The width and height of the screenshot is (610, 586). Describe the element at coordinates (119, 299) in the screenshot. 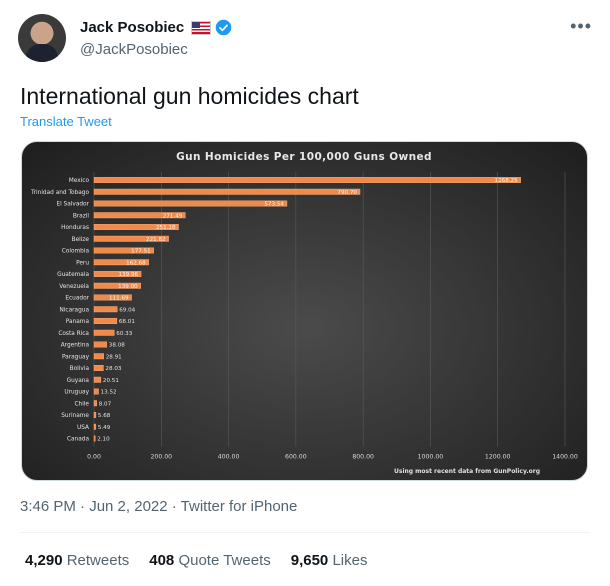

I see `value-label: 111.69` at that location.